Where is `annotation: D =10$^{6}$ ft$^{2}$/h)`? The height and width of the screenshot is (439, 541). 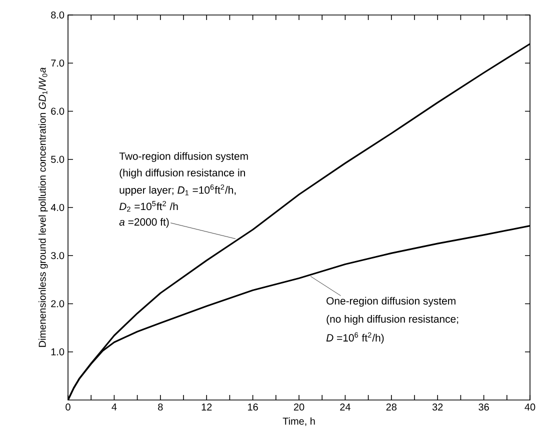
annotation: D =10$^{6}$ ft$^{2}$/h) is located at coordinates (355, 338).